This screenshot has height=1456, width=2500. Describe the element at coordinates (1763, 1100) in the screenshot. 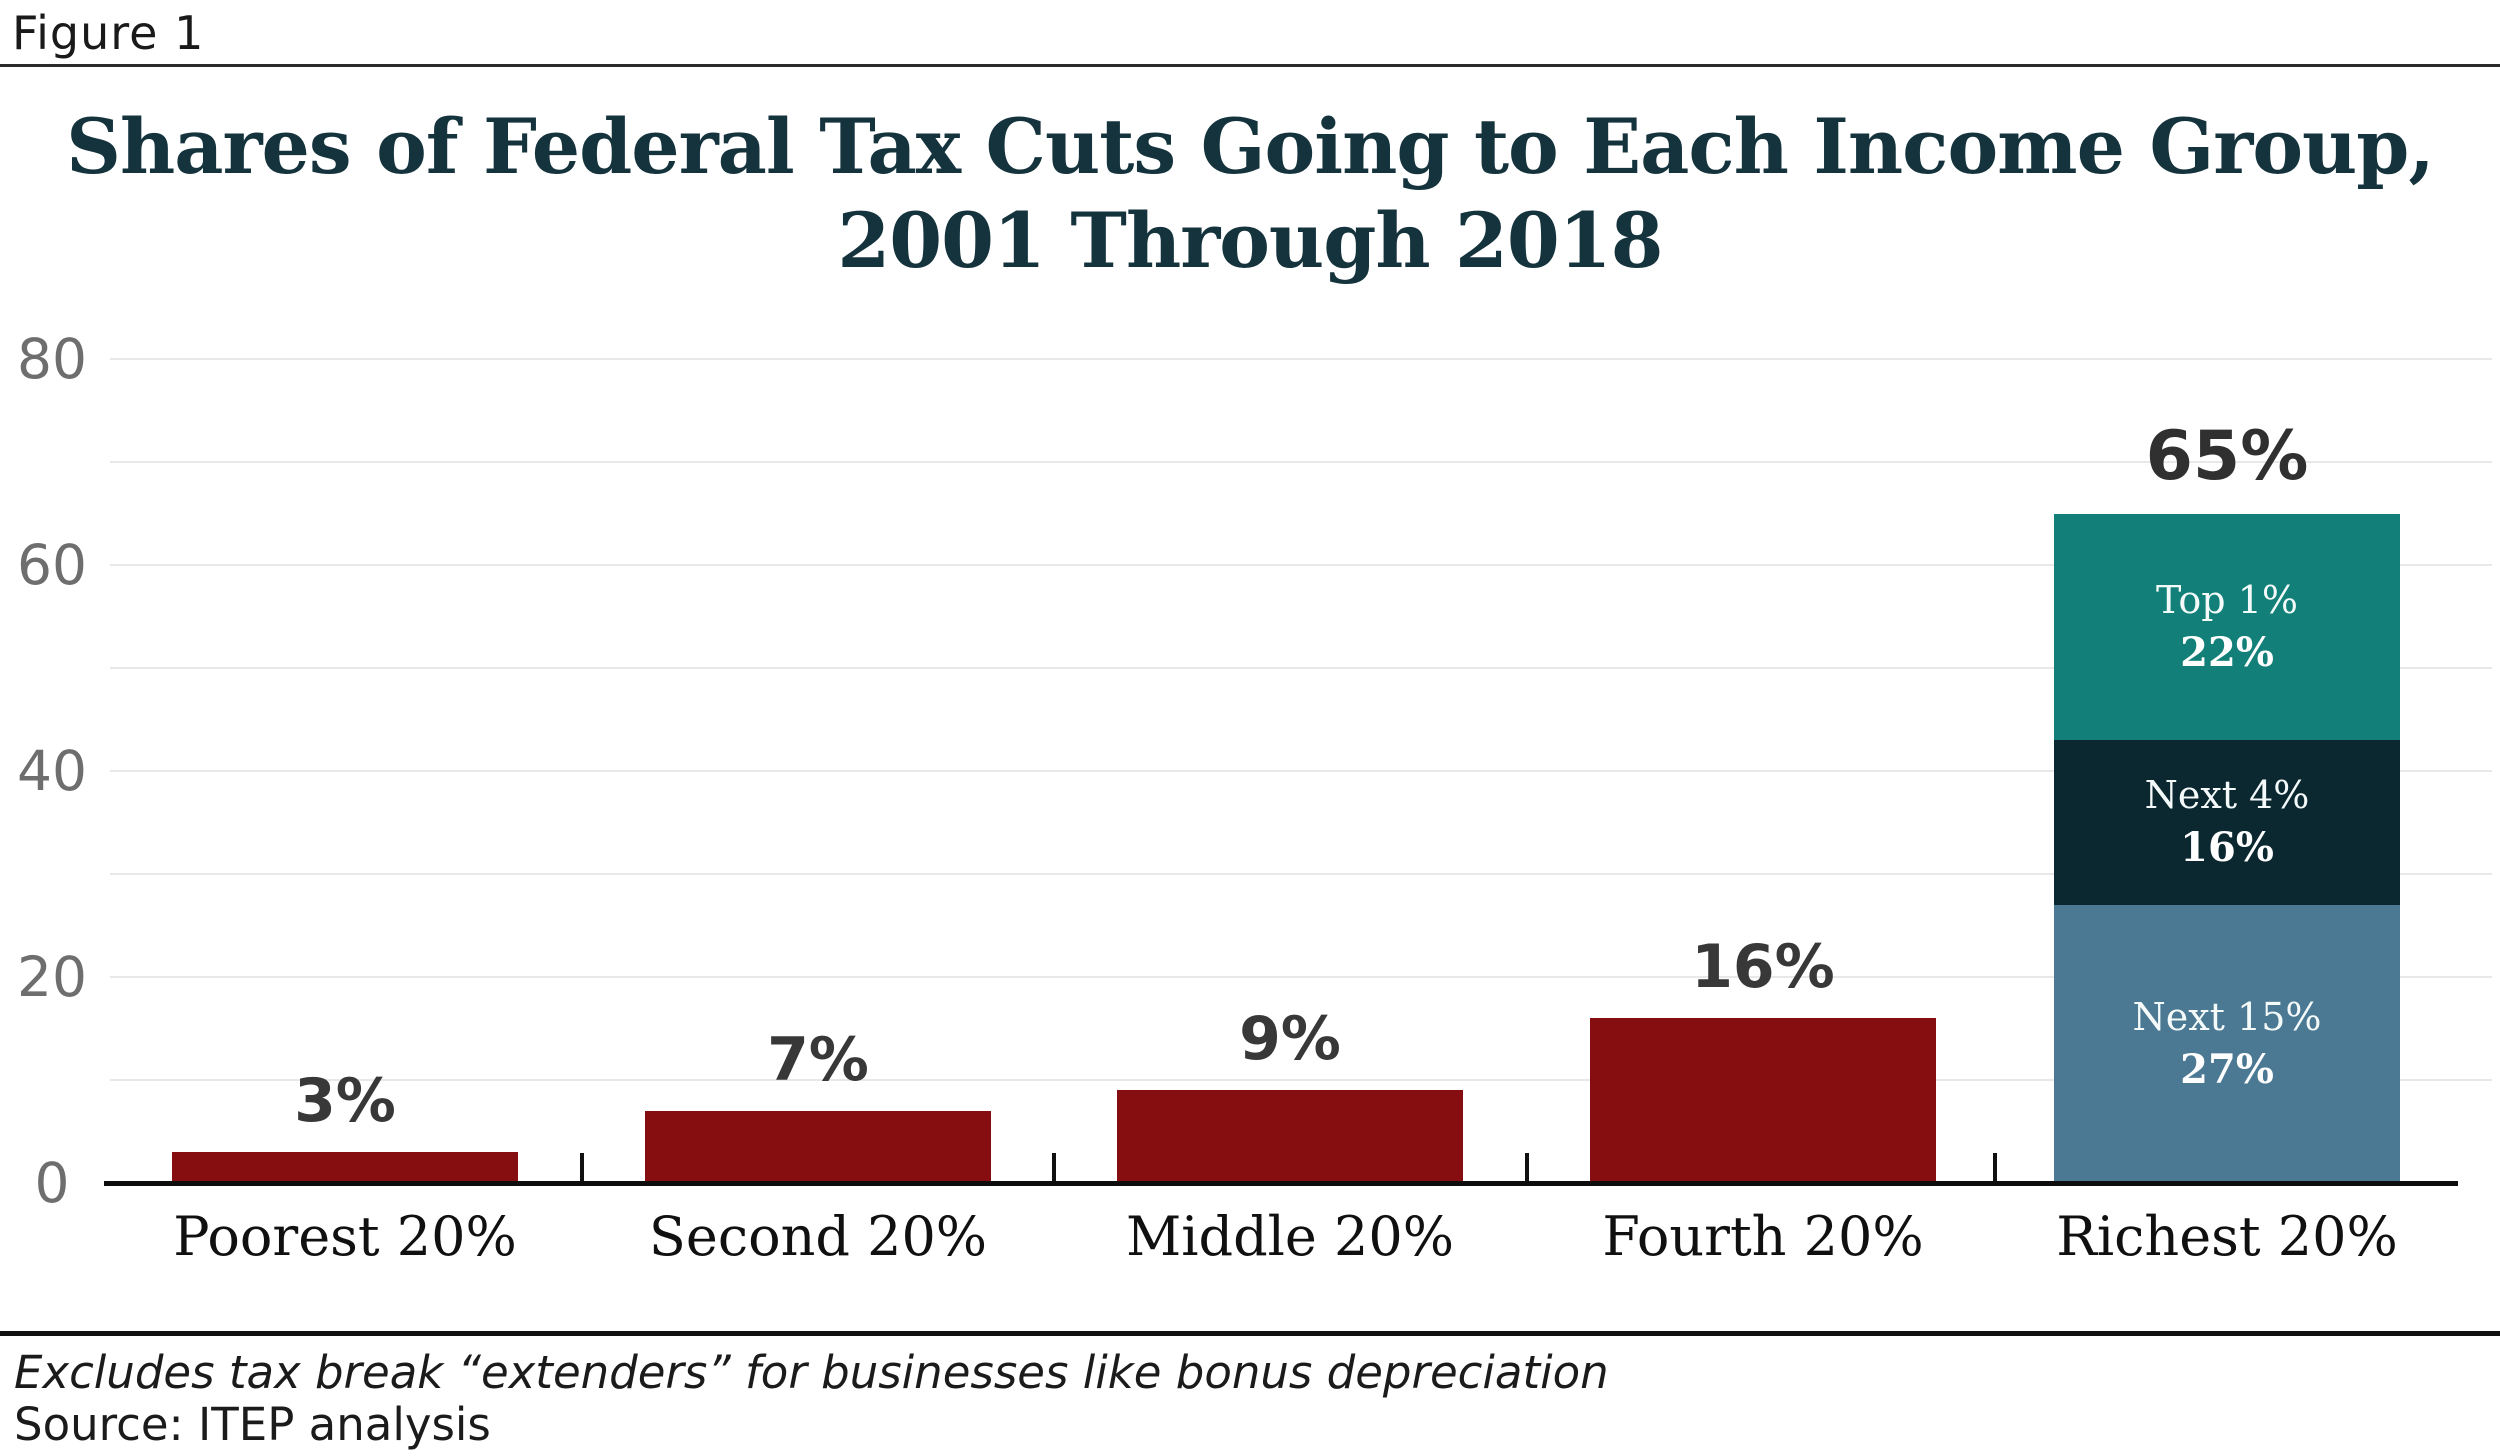

I see `bar-fourth-20-` at that location.